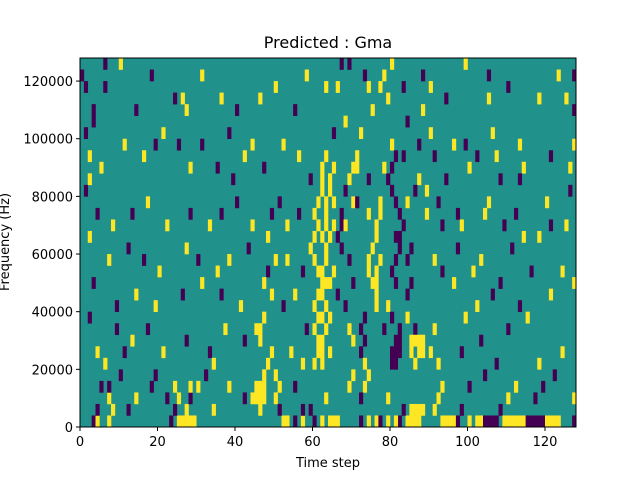 Image resolution: width=640 pixels, height=480 pixels. What do you see at coordinates (390, 442) in the screenshot?
I see `x-tick-label: 80` at bounding box center [390, 442].